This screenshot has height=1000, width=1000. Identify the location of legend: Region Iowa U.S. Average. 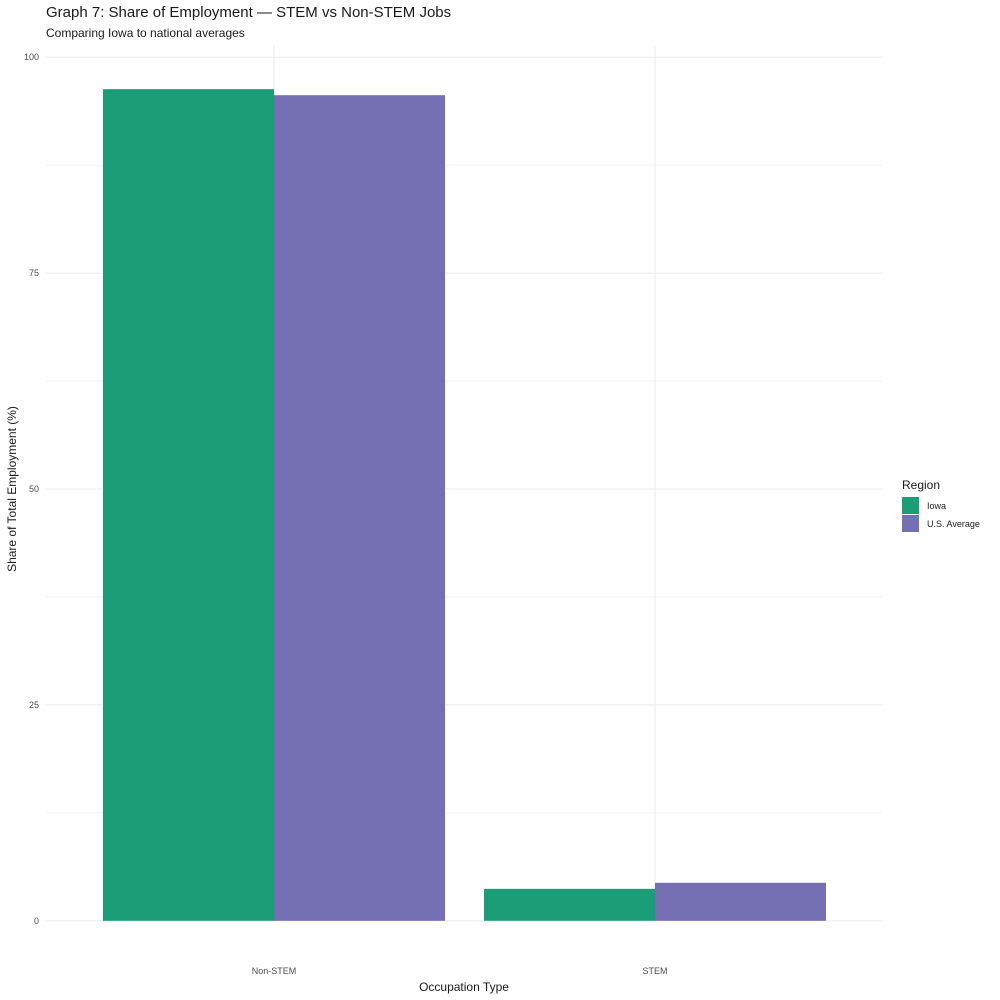
(941, 505).